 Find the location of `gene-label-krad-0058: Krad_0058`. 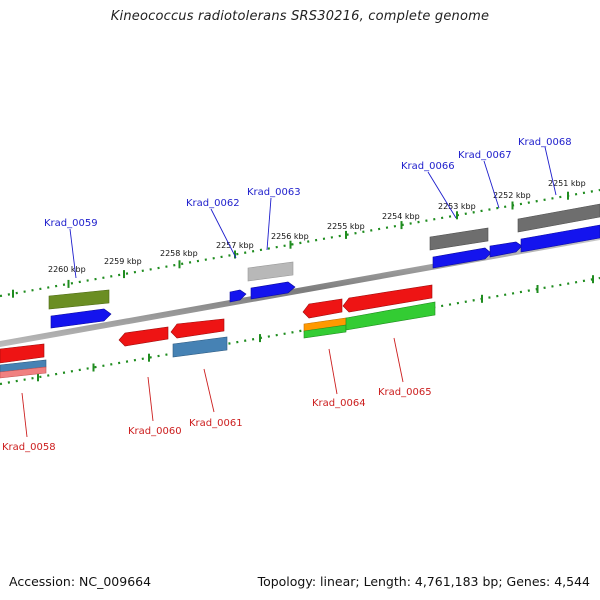

gene-label-krad-0058: Krad_0058 is located at coordinates (29, 447).